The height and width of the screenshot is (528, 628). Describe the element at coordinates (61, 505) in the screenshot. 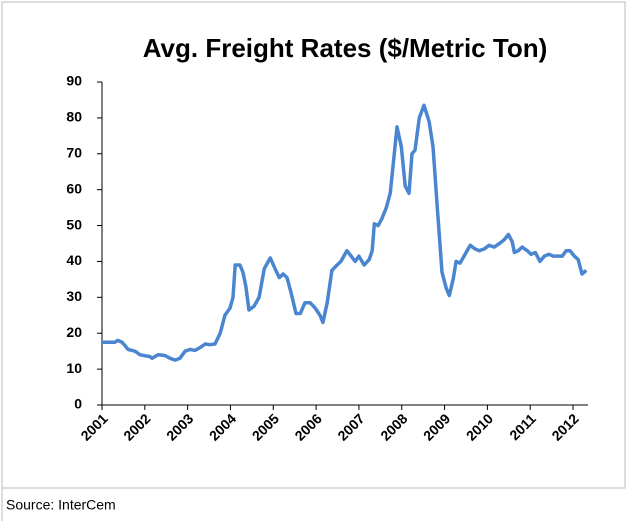

I see `source-note: Source: InterCem` at that location.